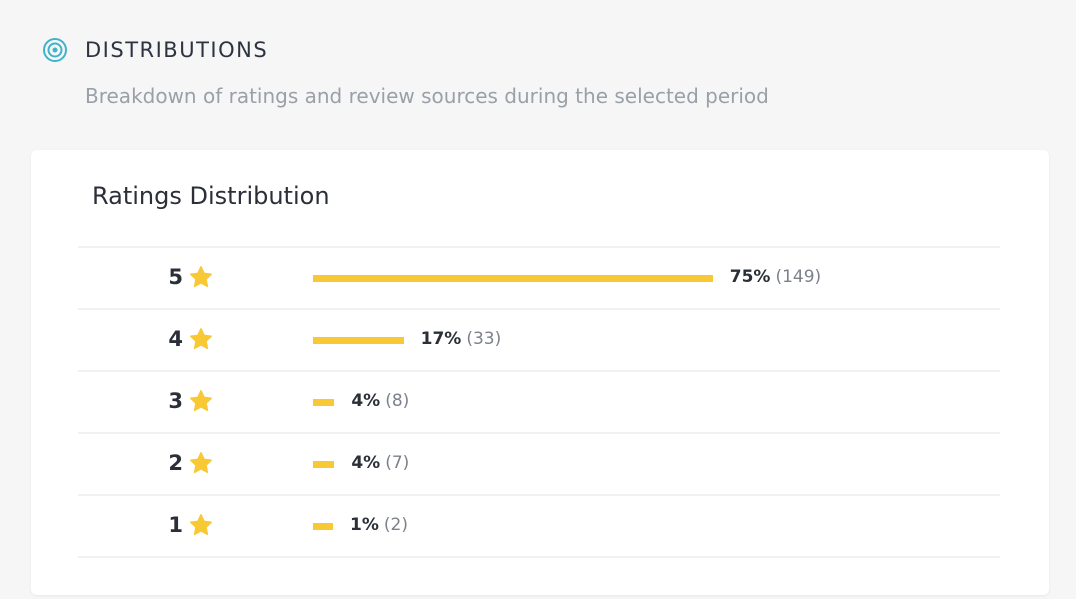 Image resolution: width=1076 pixels, height=599 pixels. I want to click on count-label: (7), so click(397, 463).